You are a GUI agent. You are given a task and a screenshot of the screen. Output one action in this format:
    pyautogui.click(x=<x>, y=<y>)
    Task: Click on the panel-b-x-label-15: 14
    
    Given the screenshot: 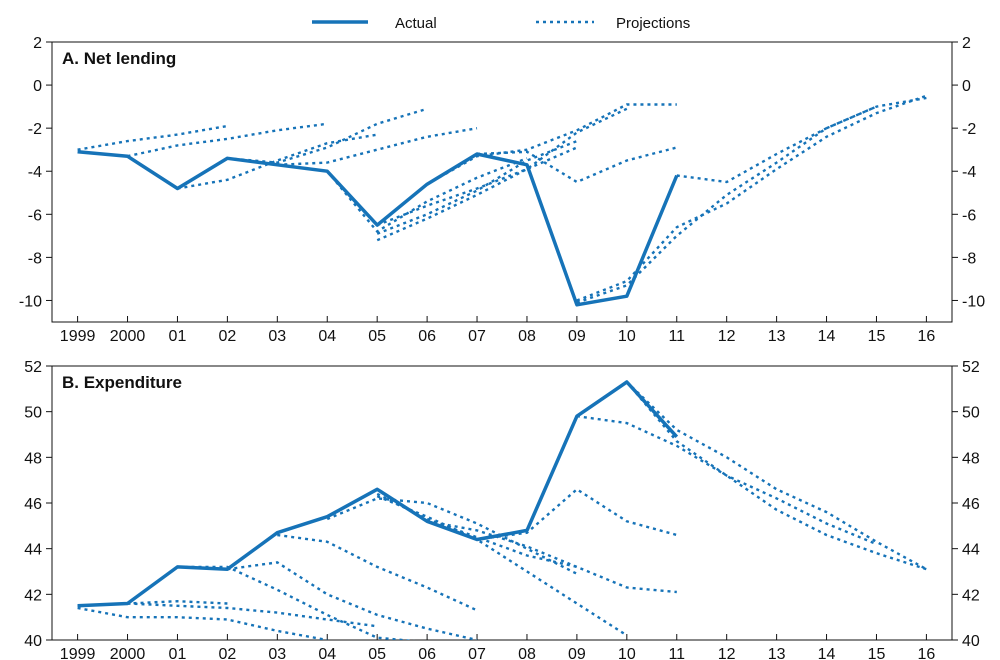 What is the action you would take?
    pyautogui.click(x=827, y=653)
    